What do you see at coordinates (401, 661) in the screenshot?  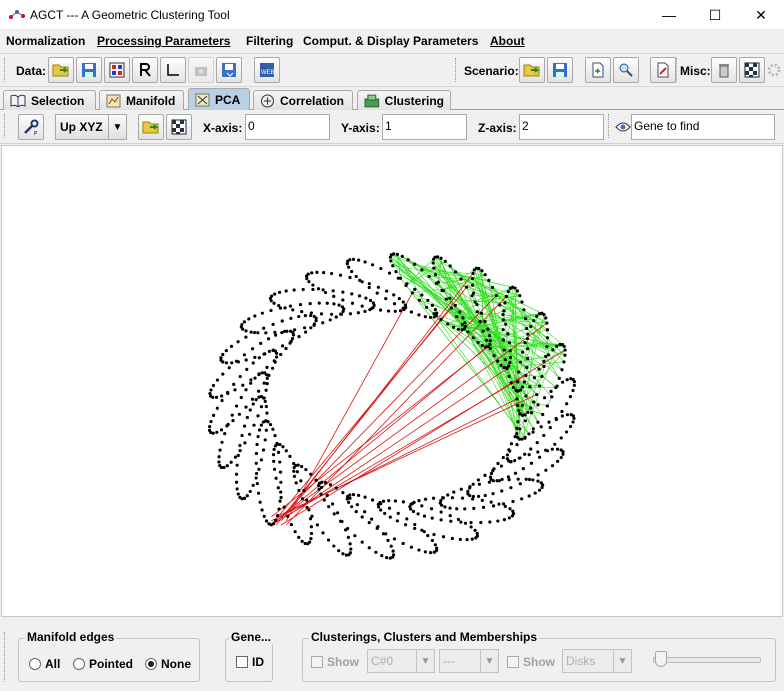 I see `clustering-select: C#0 ▼` at bounding box center [401, 661].